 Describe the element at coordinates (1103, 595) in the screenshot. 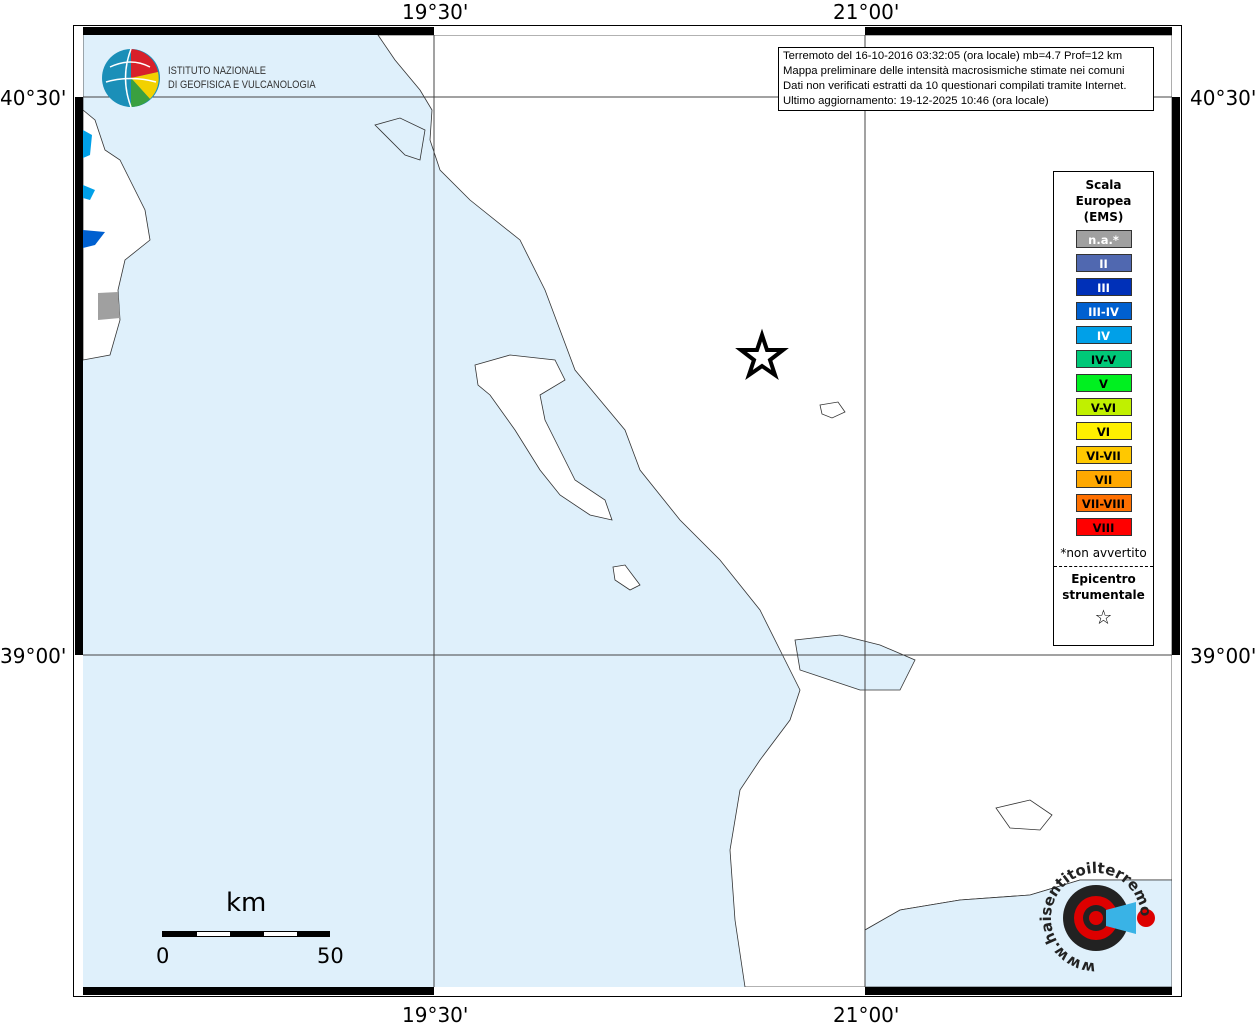

I see `epicenter-label: strumentale` at that location.